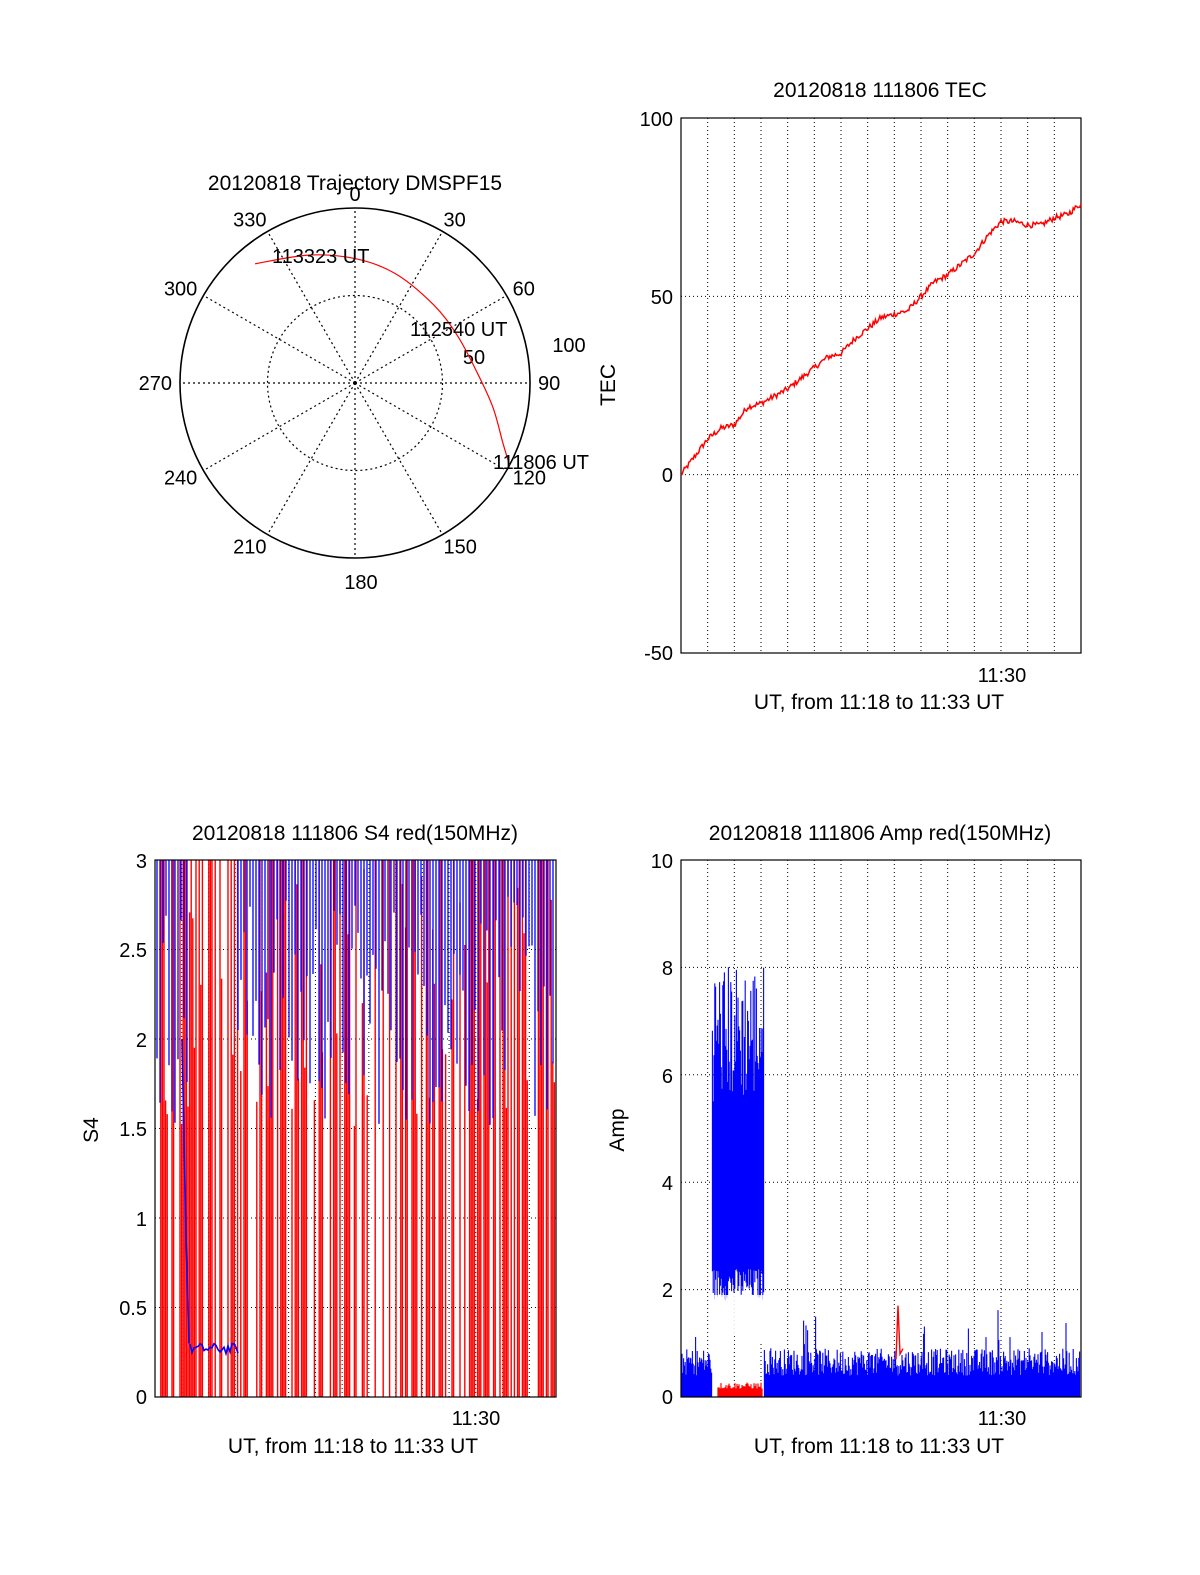 The width and height of the screenshot is (1200, 1575). I want to click on polar-angle-labels: 0 30 60 90 120 150 180 210 240 270 300 330, so click(350, 389).